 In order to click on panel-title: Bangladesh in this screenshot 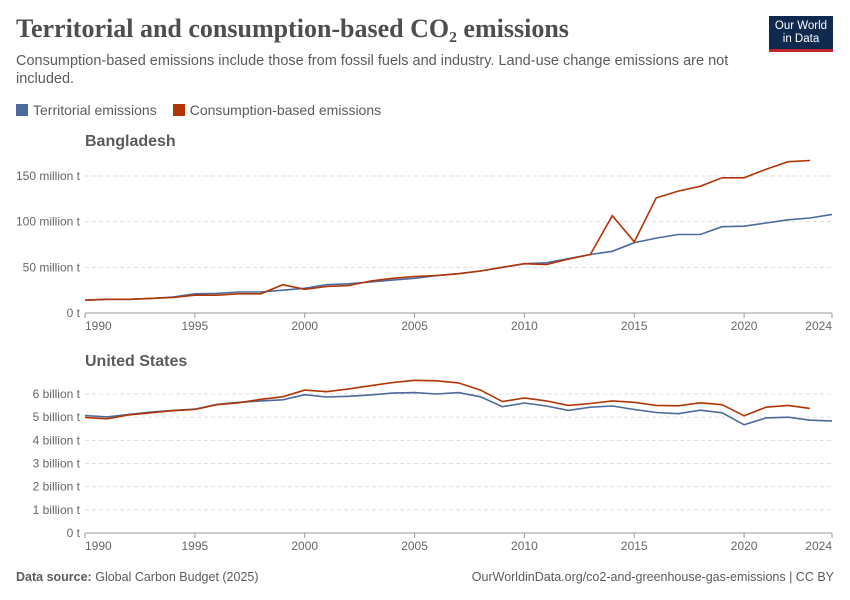, I will do `click(130, 141)`.